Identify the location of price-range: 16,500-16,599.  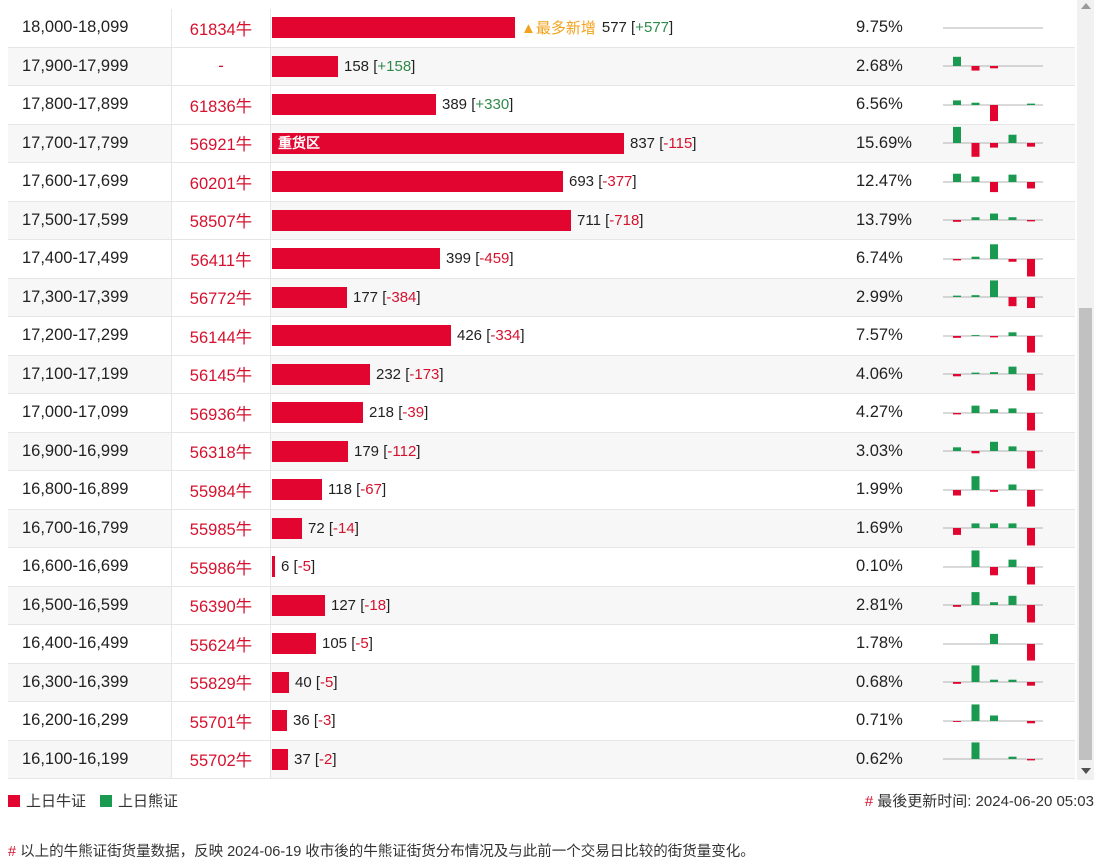
(75, 604).